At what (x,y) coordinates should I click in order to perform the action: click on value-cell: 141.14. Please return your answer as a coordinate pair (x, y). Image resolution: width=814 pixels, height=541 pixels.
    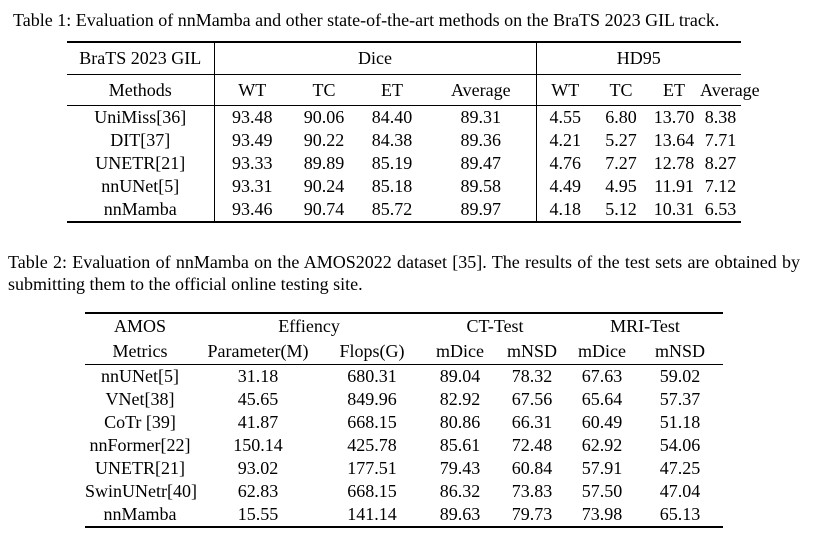
    Looking at the image, I should click on (372, 514).